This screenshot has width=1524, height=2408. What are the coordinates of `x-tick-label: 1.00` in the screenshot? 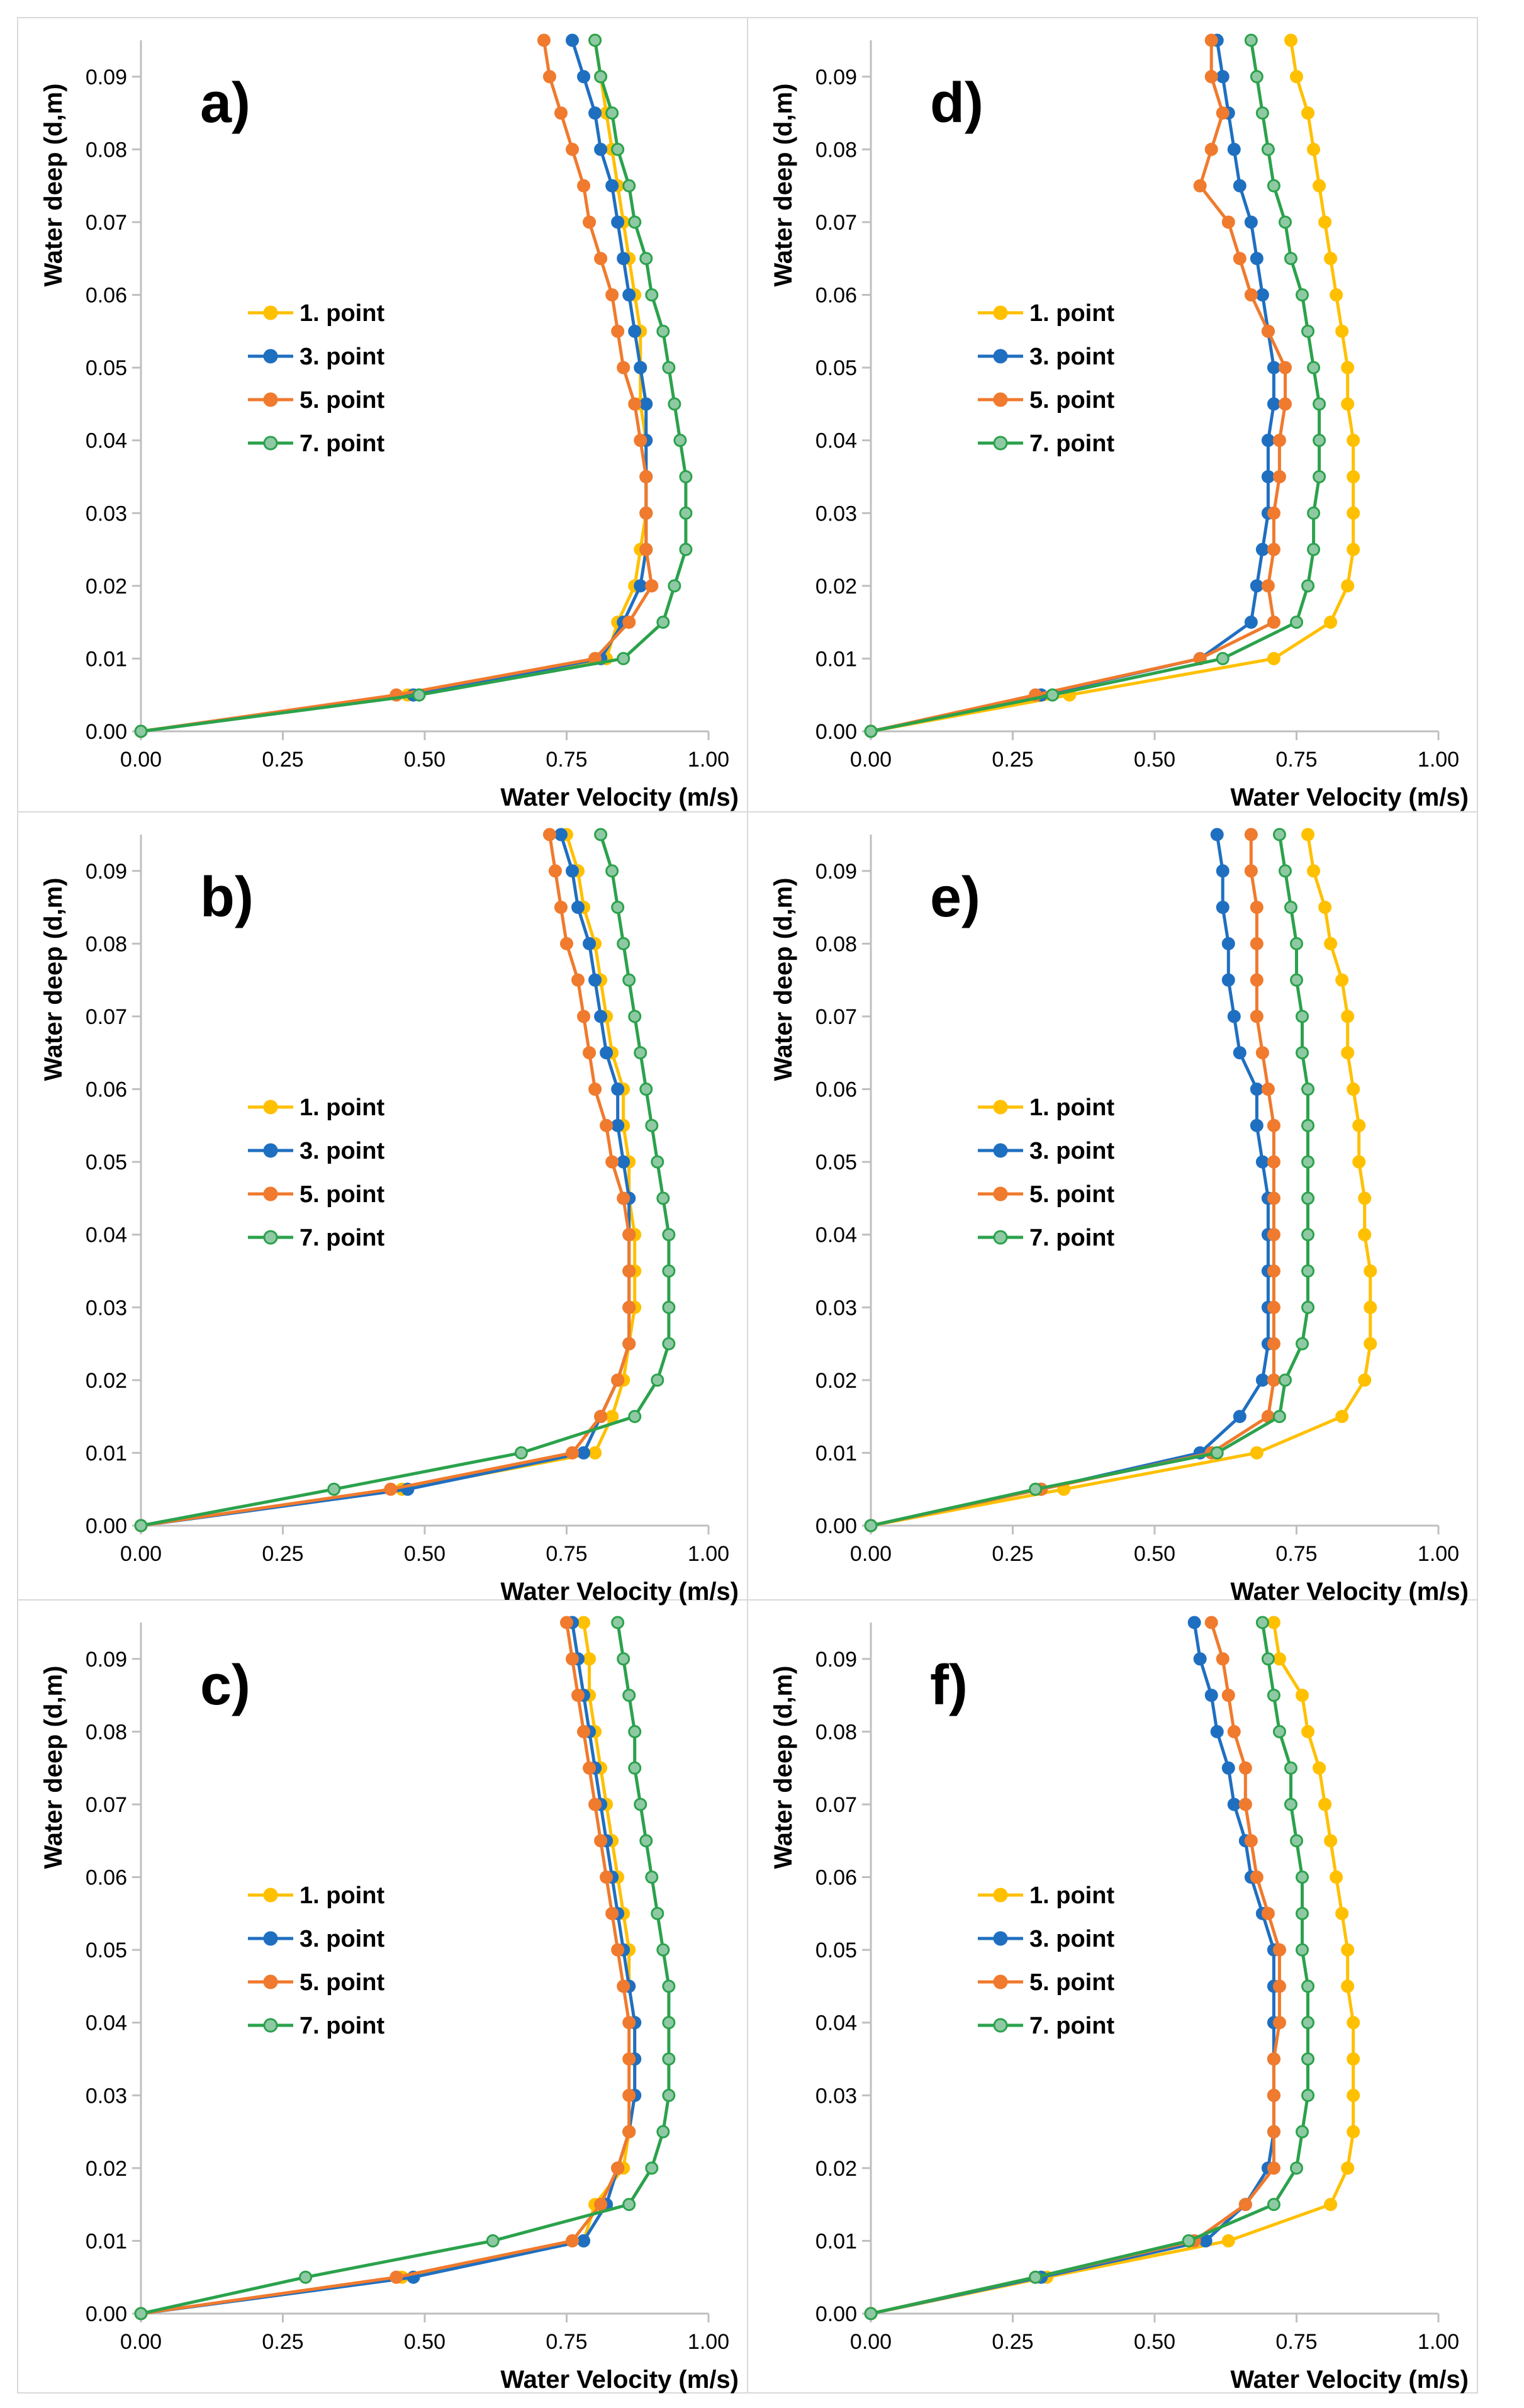 It's located at (1438, 1554).